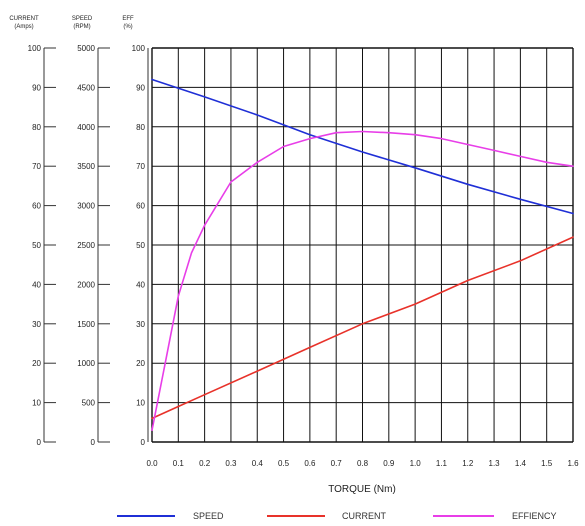 The image size is (585, 526). What do you see at coordinates (127, 27) in the screenshot?
I see `eff-axis-header: (%)` at bounding box center [127, 27].